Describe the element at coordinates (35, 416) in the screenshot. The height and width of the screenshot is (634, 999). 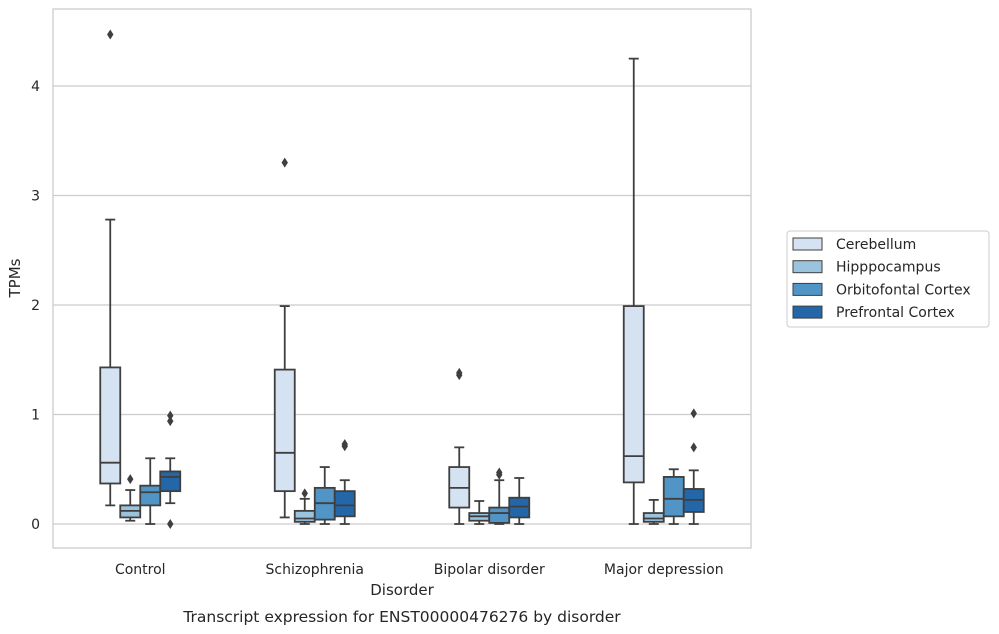
I see `y-tick-label: 1` at that location.